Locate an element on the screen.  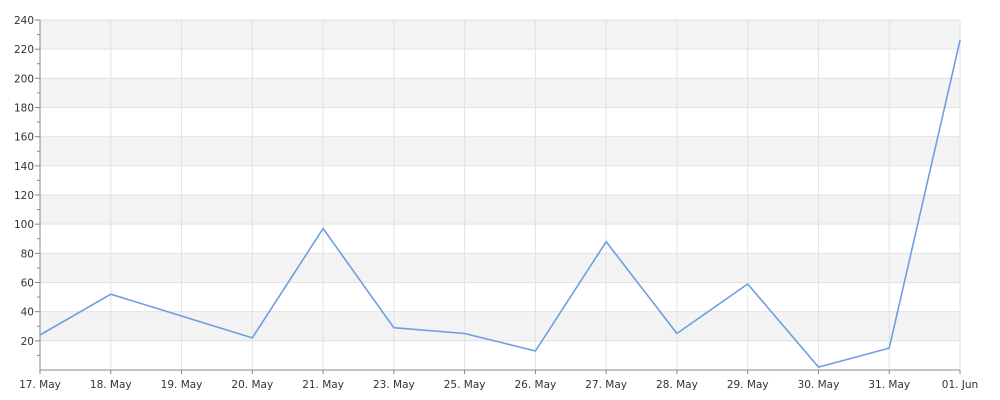
y-tick-label: 60 is located at coordinates (27, 284).